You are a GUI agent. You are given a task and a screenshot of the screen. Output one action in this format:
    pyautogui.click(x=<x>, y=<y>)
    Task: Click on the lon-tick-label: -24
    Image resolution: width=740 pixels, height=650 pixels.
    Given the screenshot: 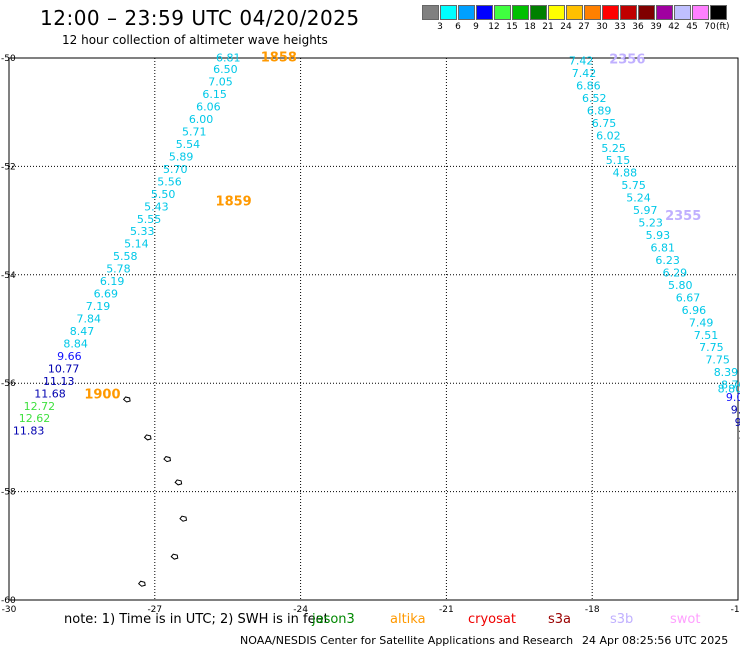 What is the action you would take?
    pyautogui.click(x=300, y=610)
    